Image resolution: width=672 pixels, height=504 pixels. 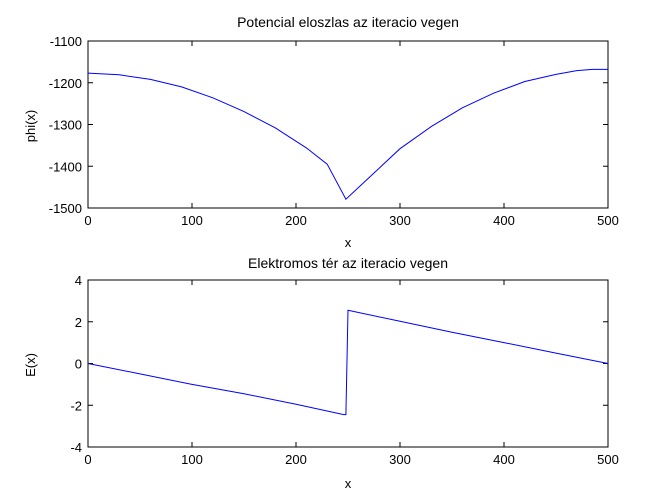 I want to click on bottom-y-tick-label: -4, so click(x=76, y=447).